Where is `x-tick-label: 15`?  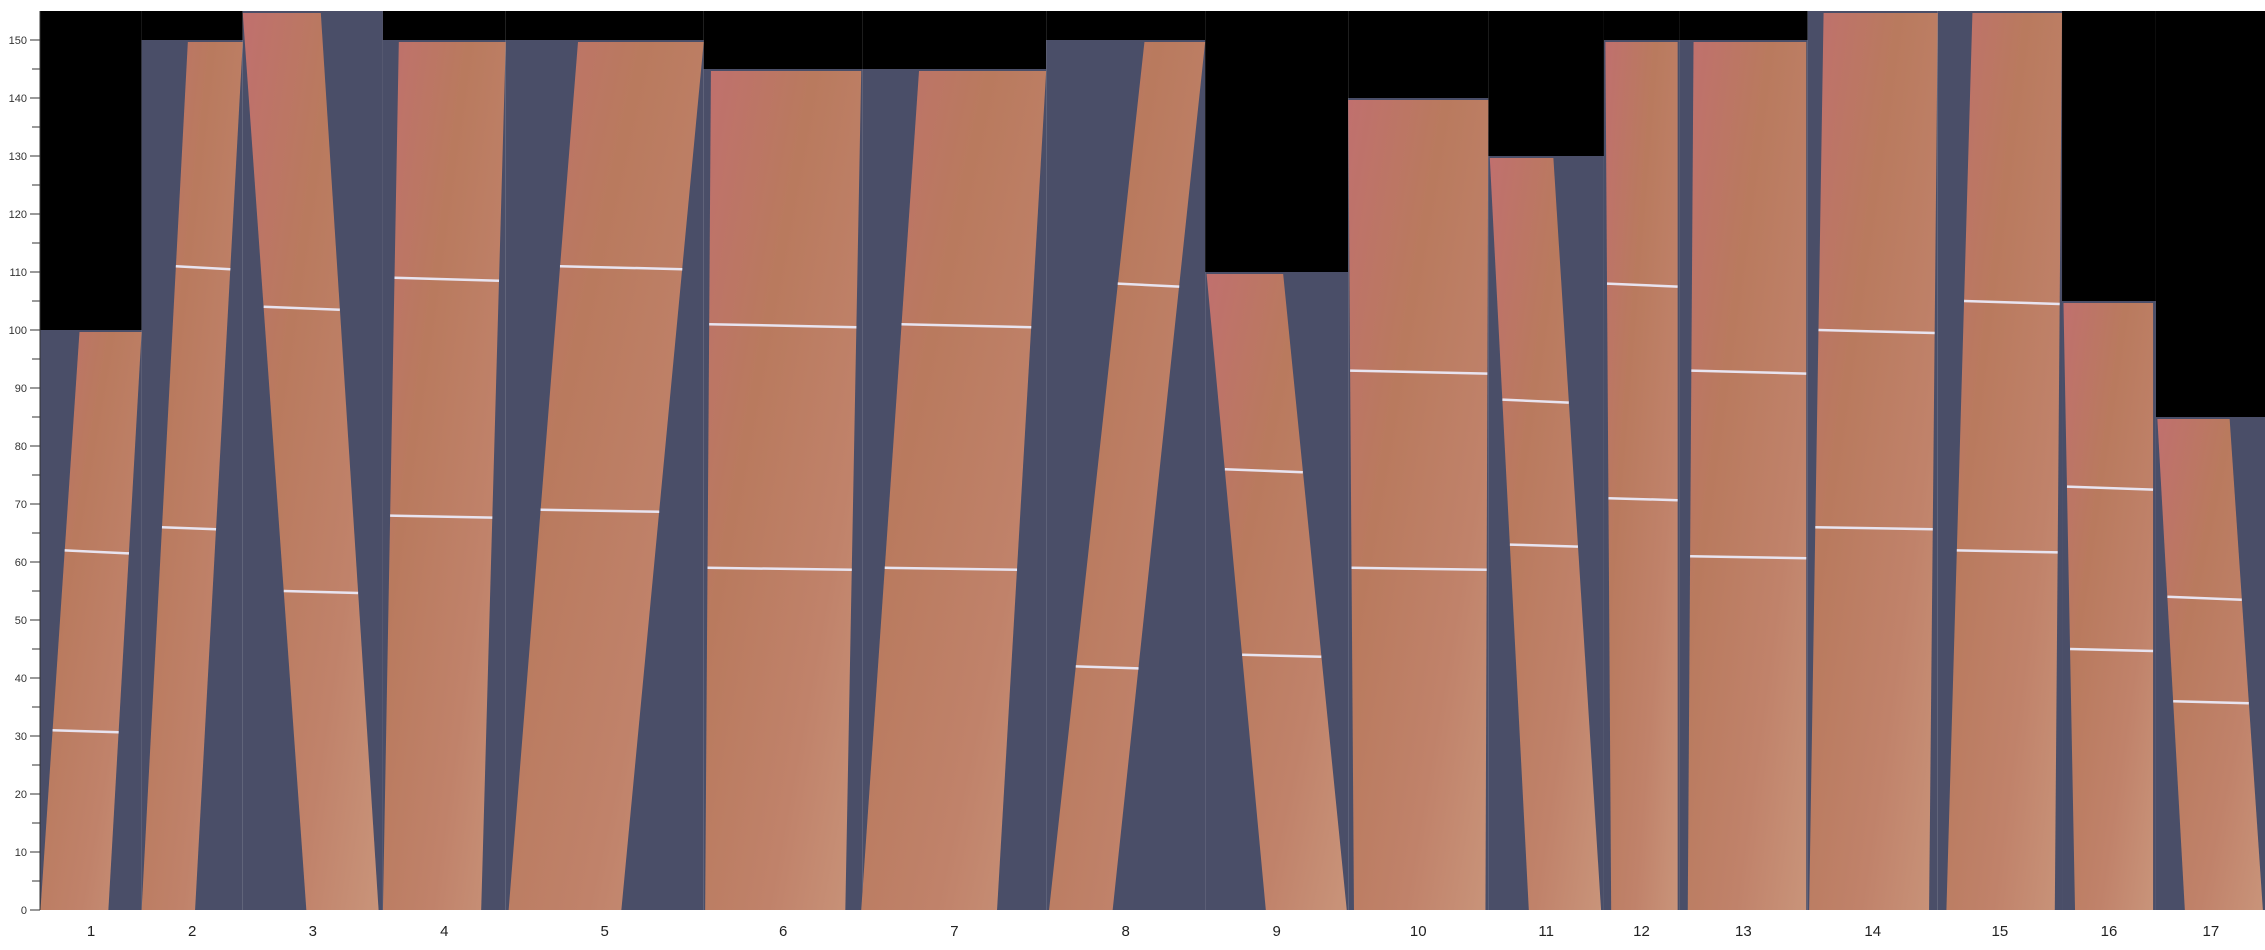 x-tick-label: 15 is located at coordinates (2000, 931).